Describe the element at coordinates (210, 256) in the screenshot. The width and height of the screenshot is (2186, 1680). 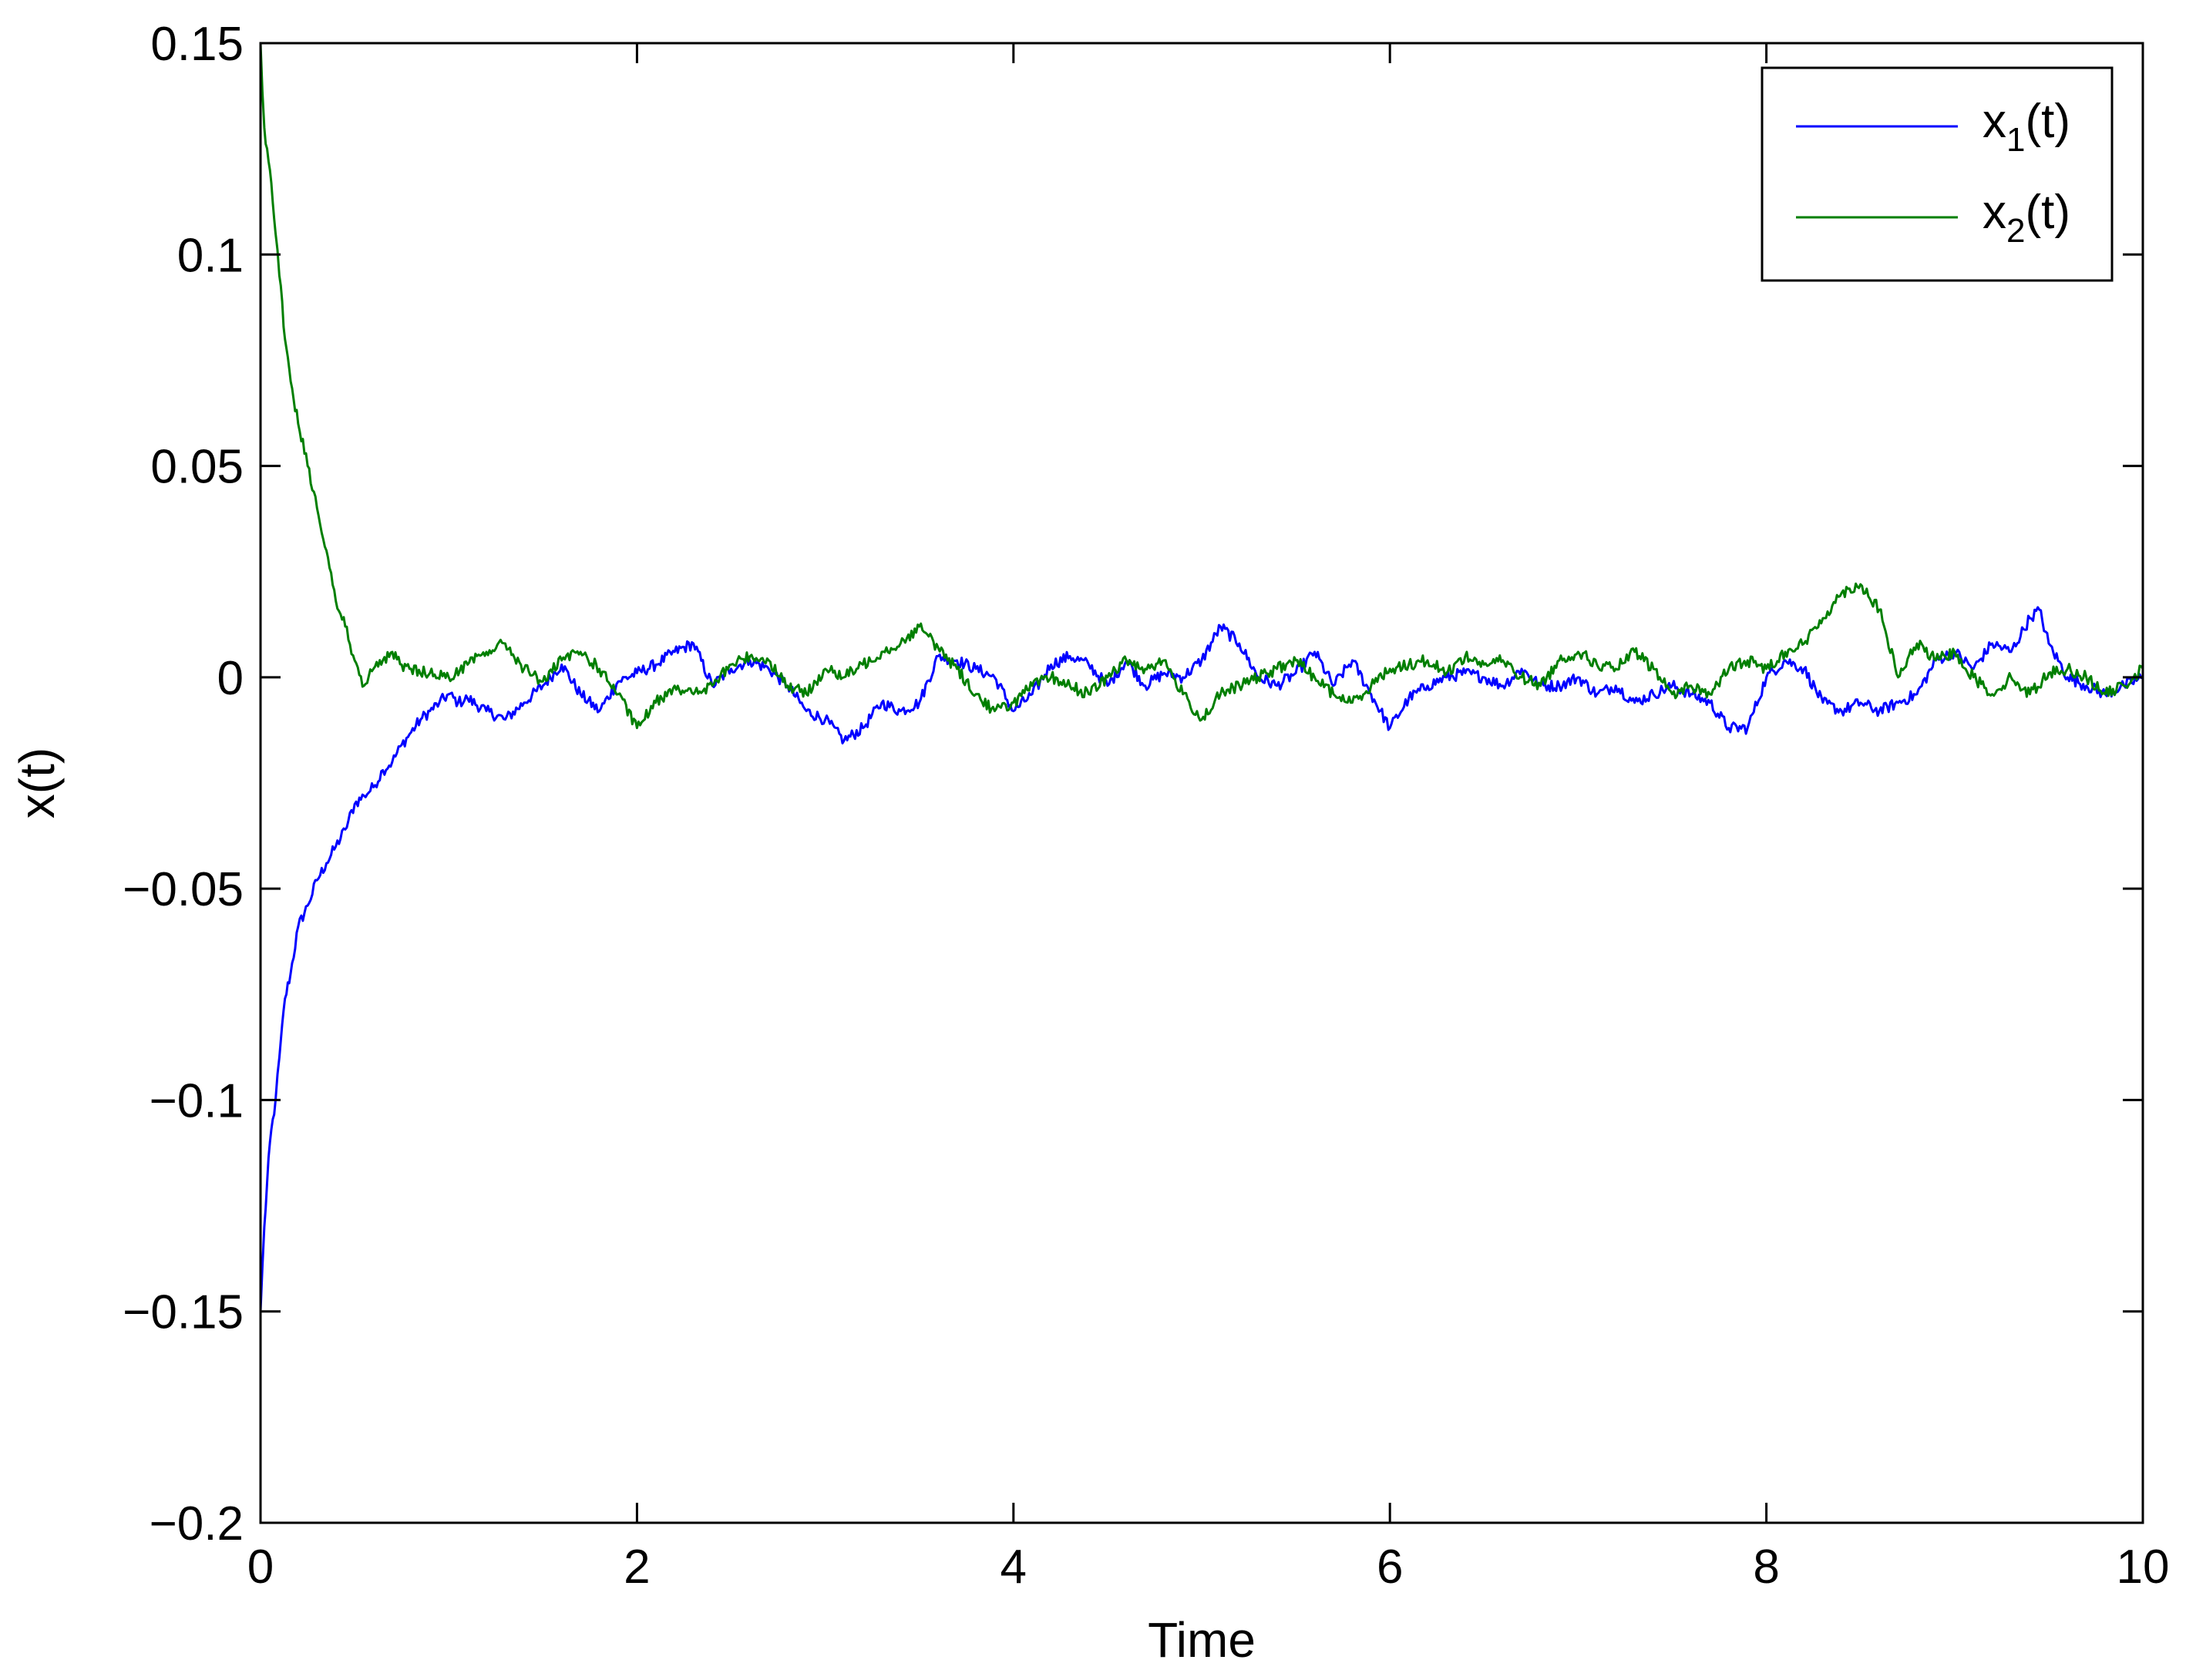
I see `y-tick-label: 0.1` at that location.